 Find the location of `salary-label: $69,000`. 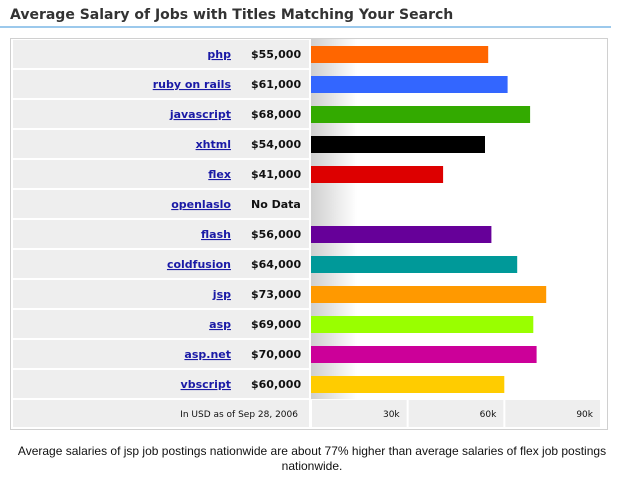

salary-label: $69,000 is located at coordinates (276, 324).